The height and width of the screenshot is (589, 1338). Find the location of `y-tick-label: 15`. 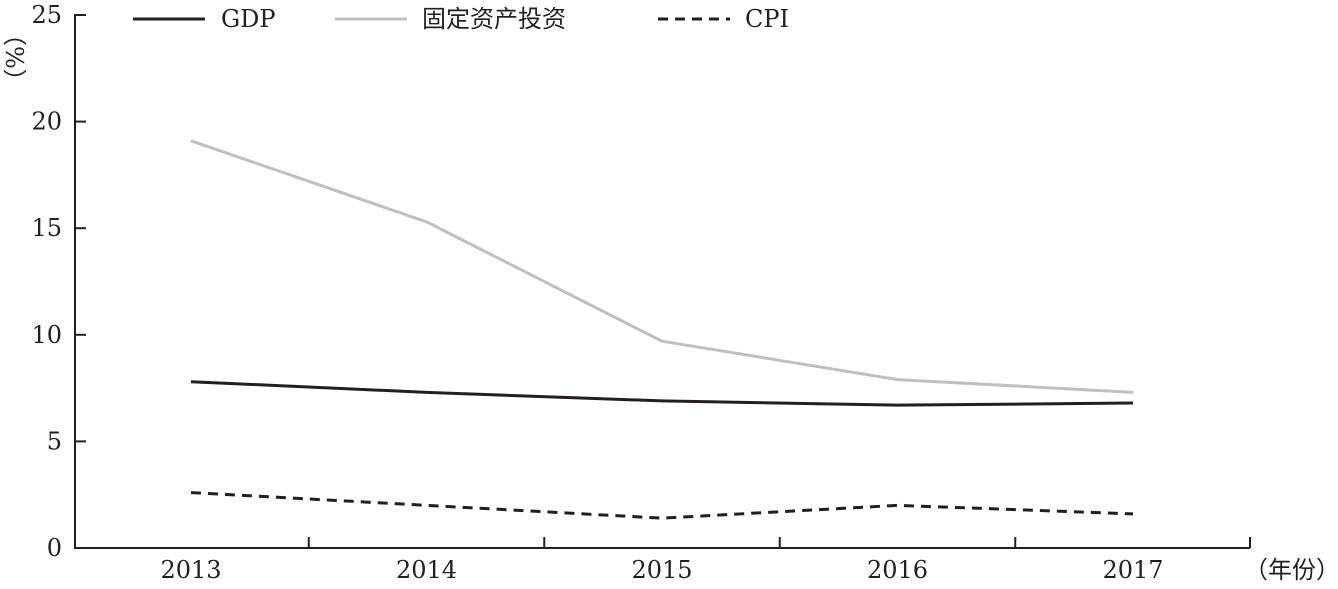

y-tick-label: 15 is located at coordinates (46, 228).